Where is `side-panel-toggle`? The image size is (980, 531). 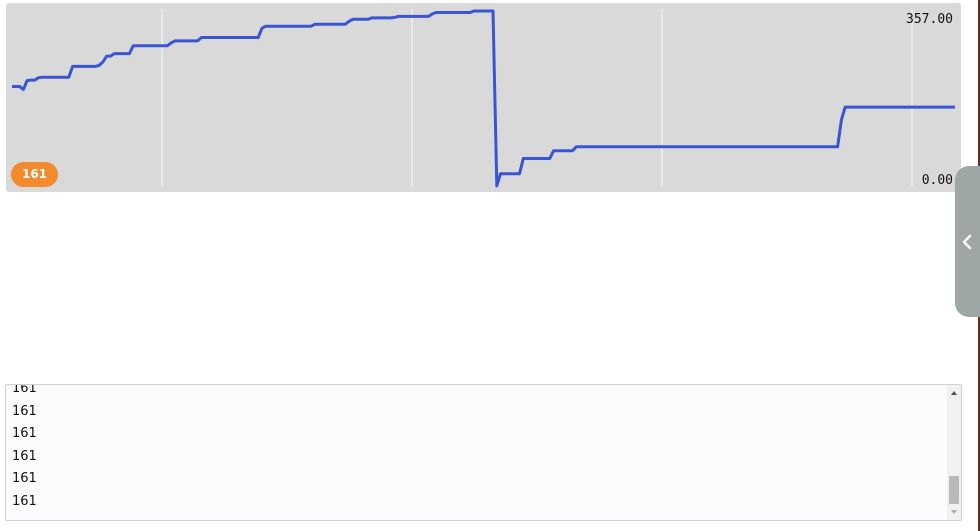 side-panel-toggle is located at coordinates (967, 241).